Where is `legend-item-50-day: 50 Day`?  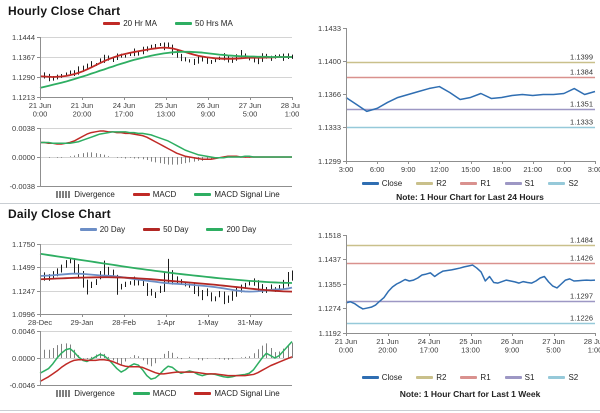
legend-item-50-day: 50 Day is located at coordinates (165, 229).